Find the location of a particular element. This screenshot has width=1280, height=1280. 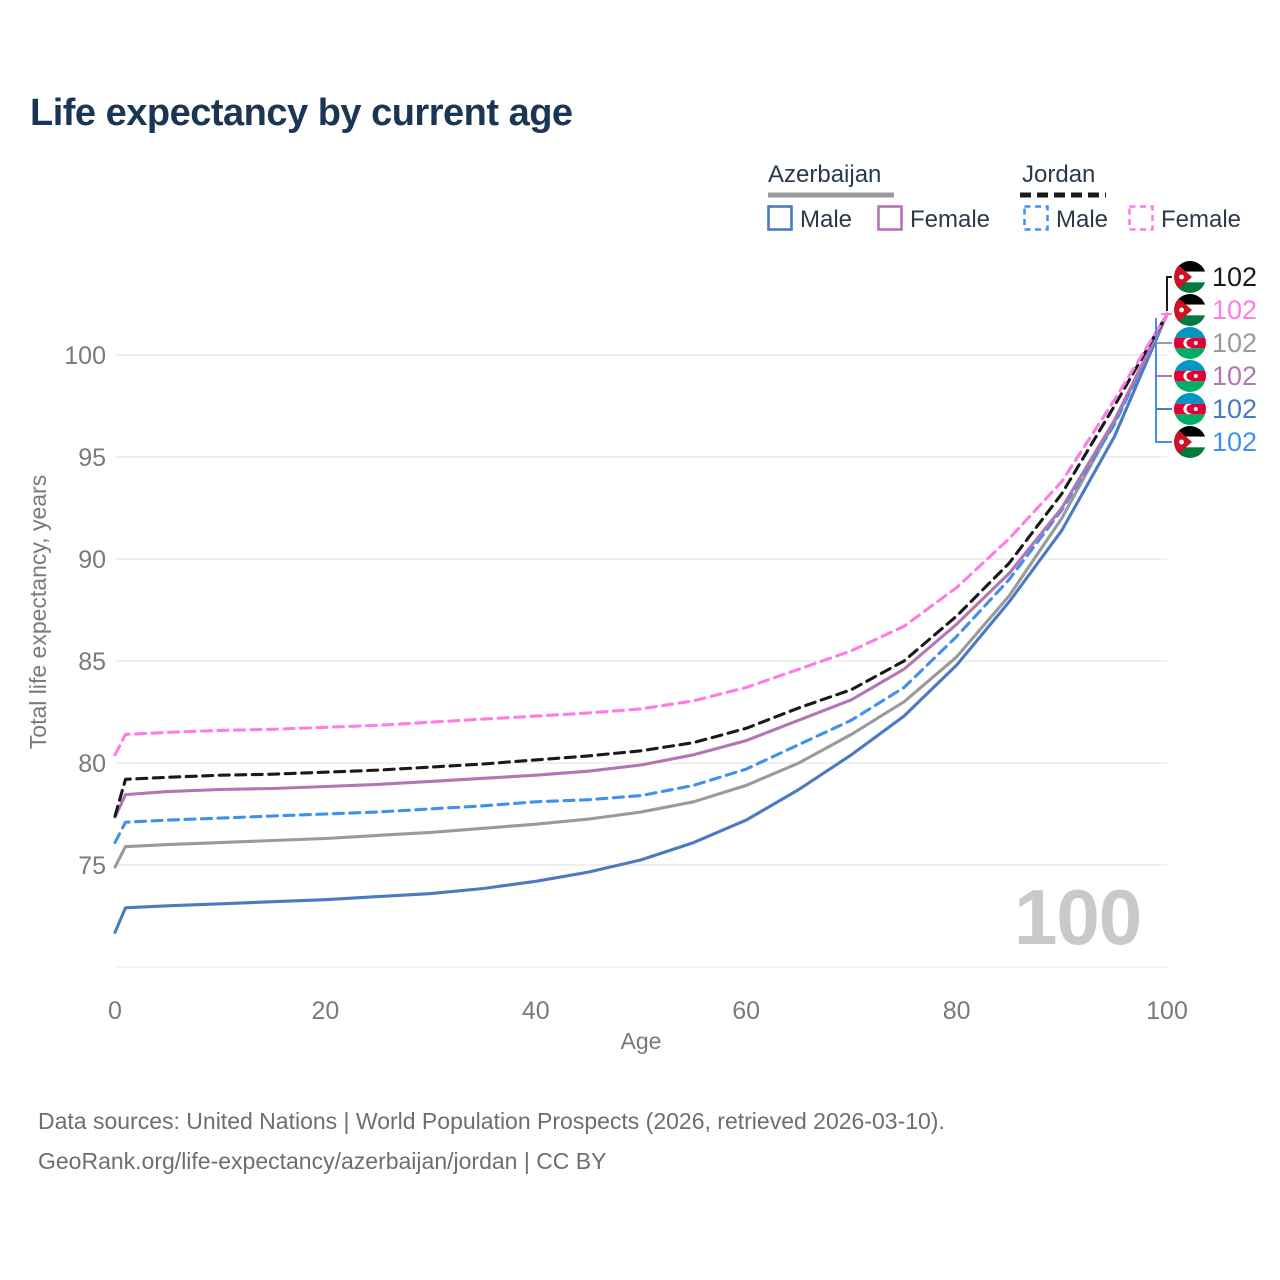

y-tick-label: 100 is located at coordinates (85, 356).